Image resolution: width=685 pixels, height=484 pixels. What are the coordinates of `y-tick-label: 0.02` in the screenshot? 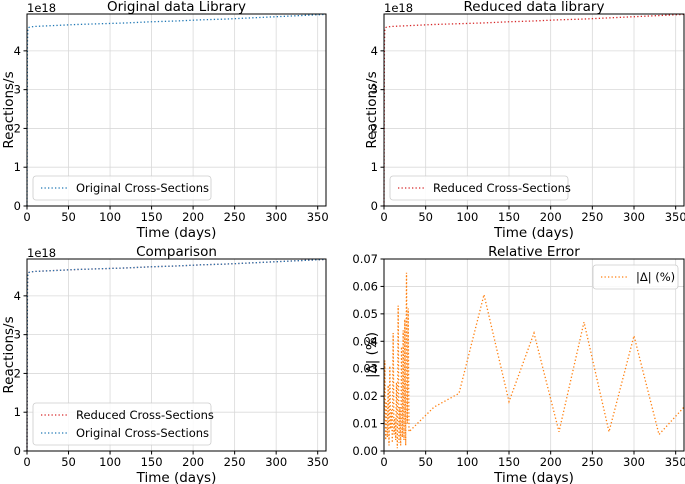 It's located at (365, 396).